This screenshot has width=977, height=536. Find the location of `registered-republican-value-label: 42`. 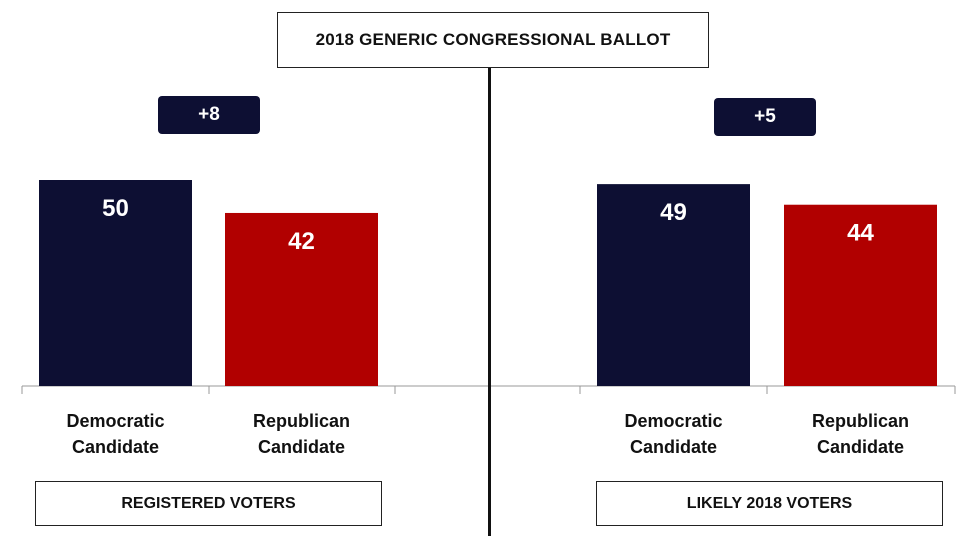

registered-republican-value-label: 42 is located at coordinates (301, 241).